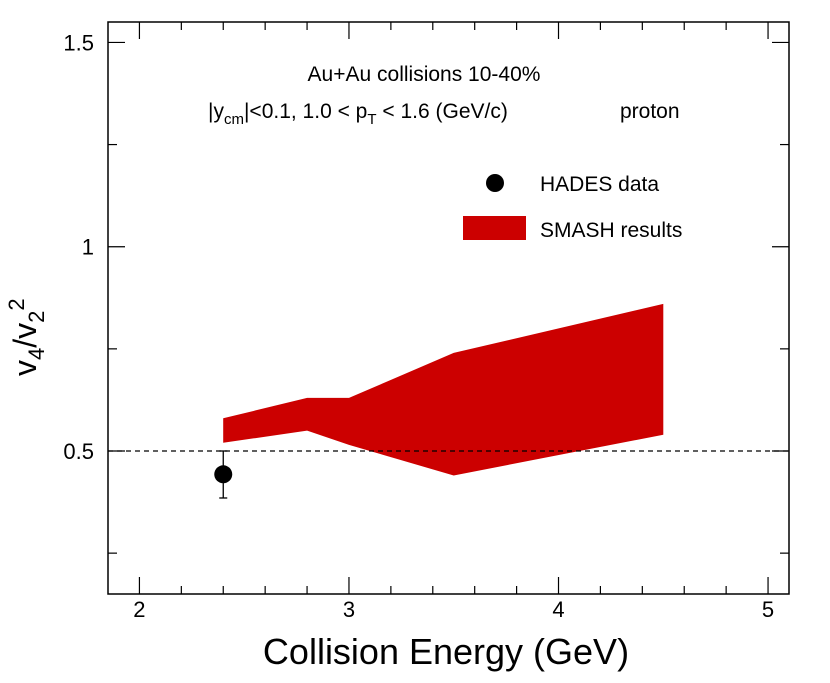 Image resolution: width=830 pixels, height=683 pixels. I want to click on cut-pt-range: < 1.6 (GeV/c), so click(442, 111).